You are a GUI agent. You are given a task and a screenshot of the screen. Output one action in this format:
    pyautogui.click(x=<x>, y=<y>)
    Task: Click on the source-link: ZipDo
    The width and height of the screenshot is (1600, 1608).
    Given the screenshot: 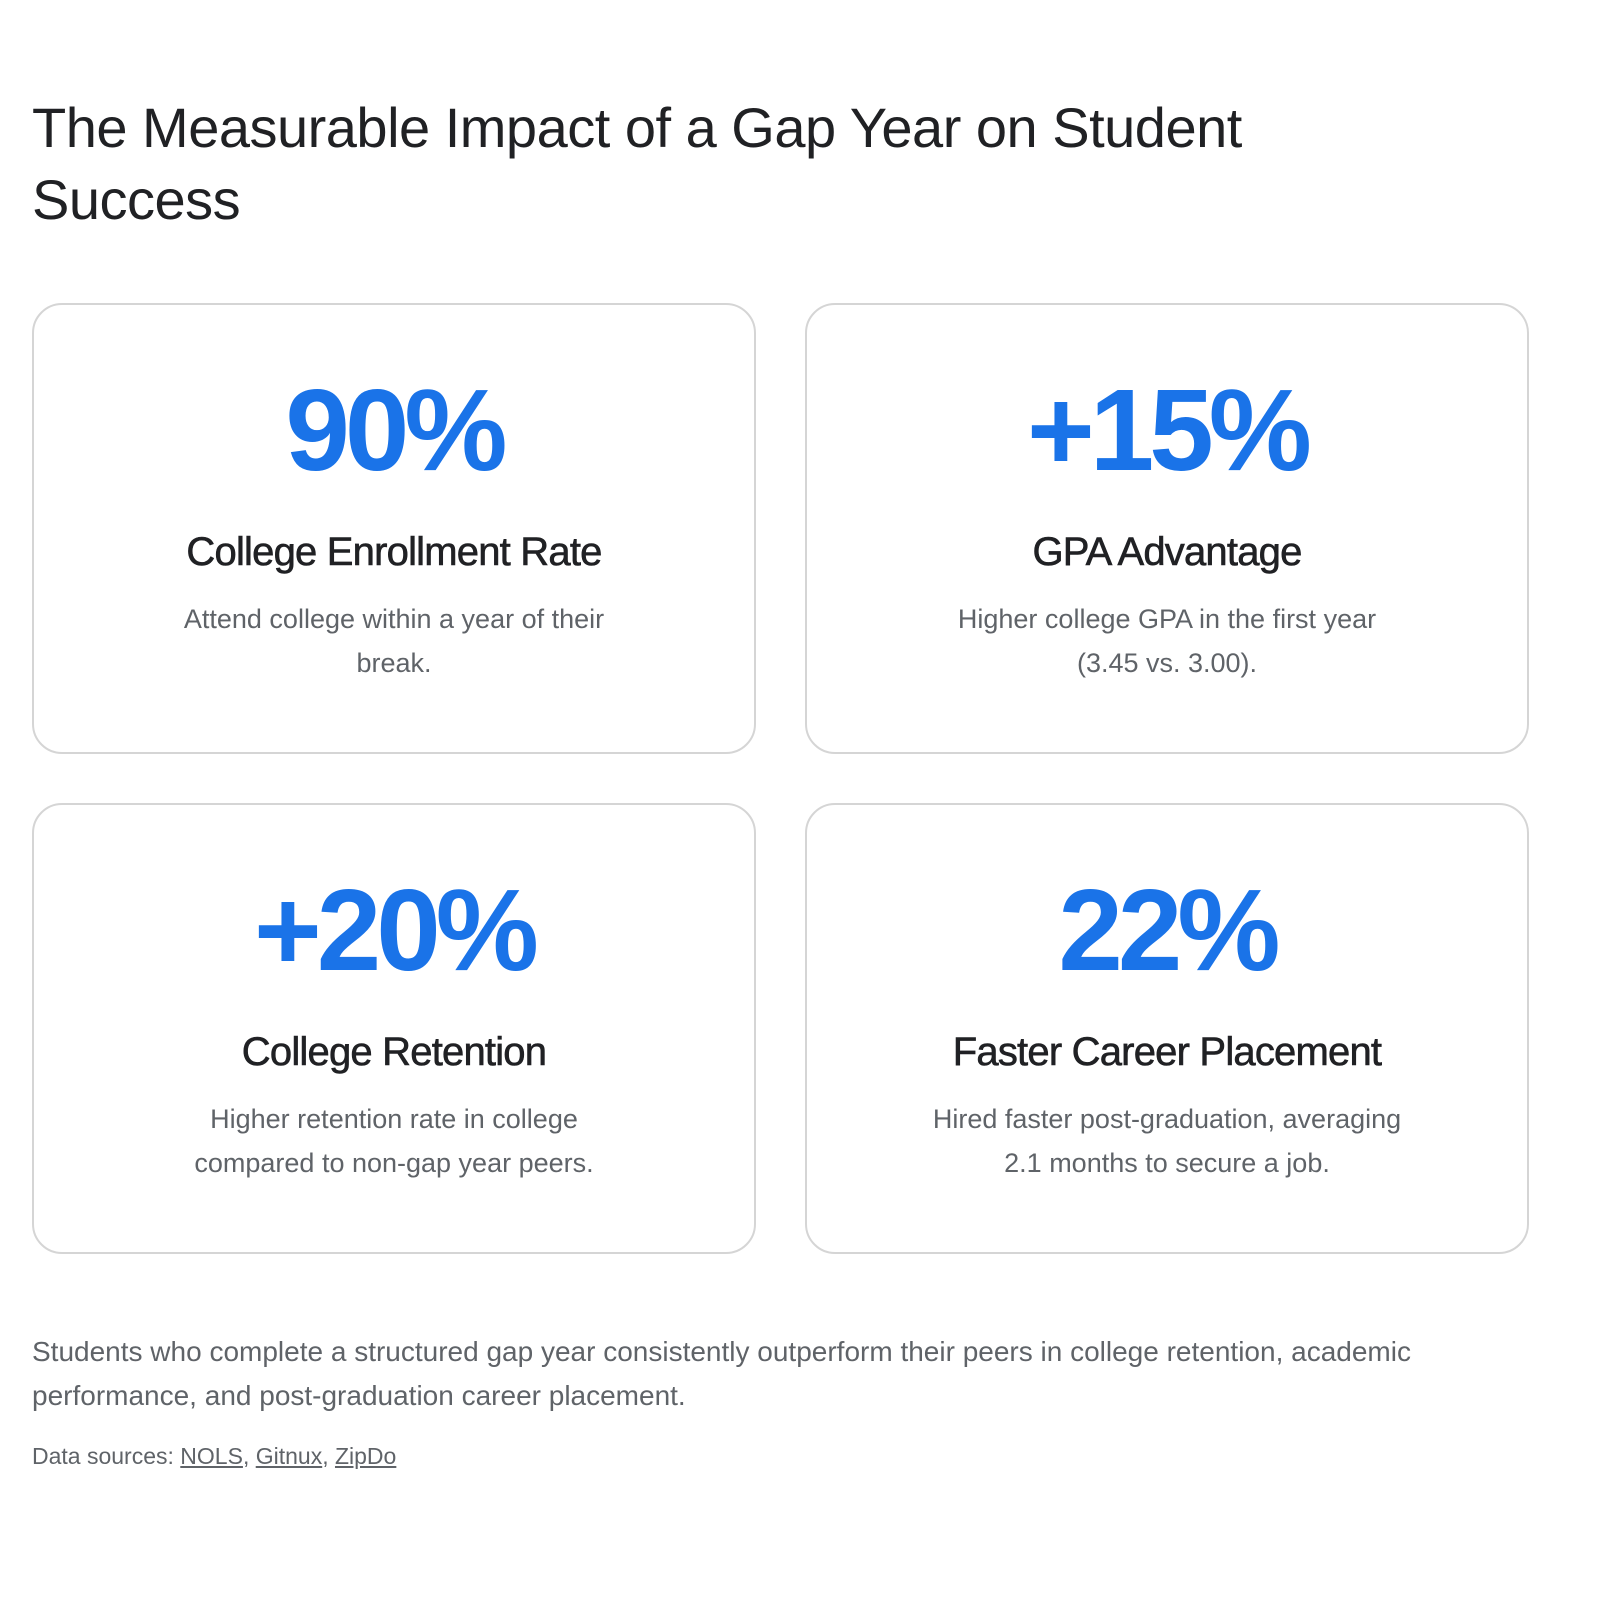 What is the action you would take?
    pyautogui.click(x=365, y=1456)
    